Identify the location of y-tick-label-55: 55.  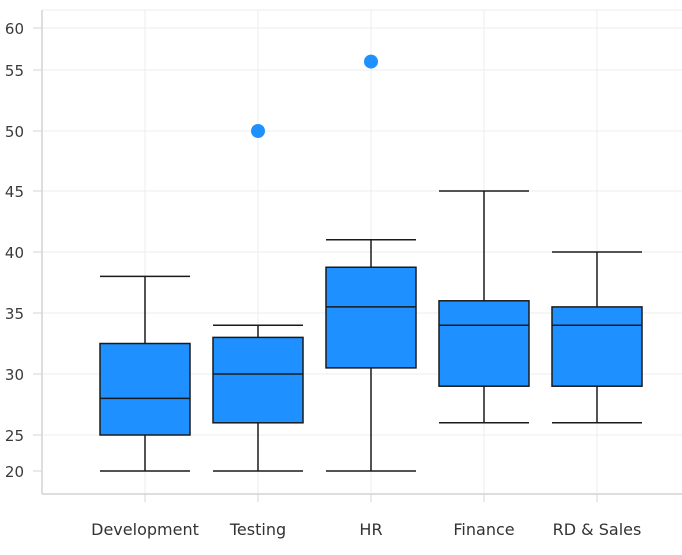
(14, 71).